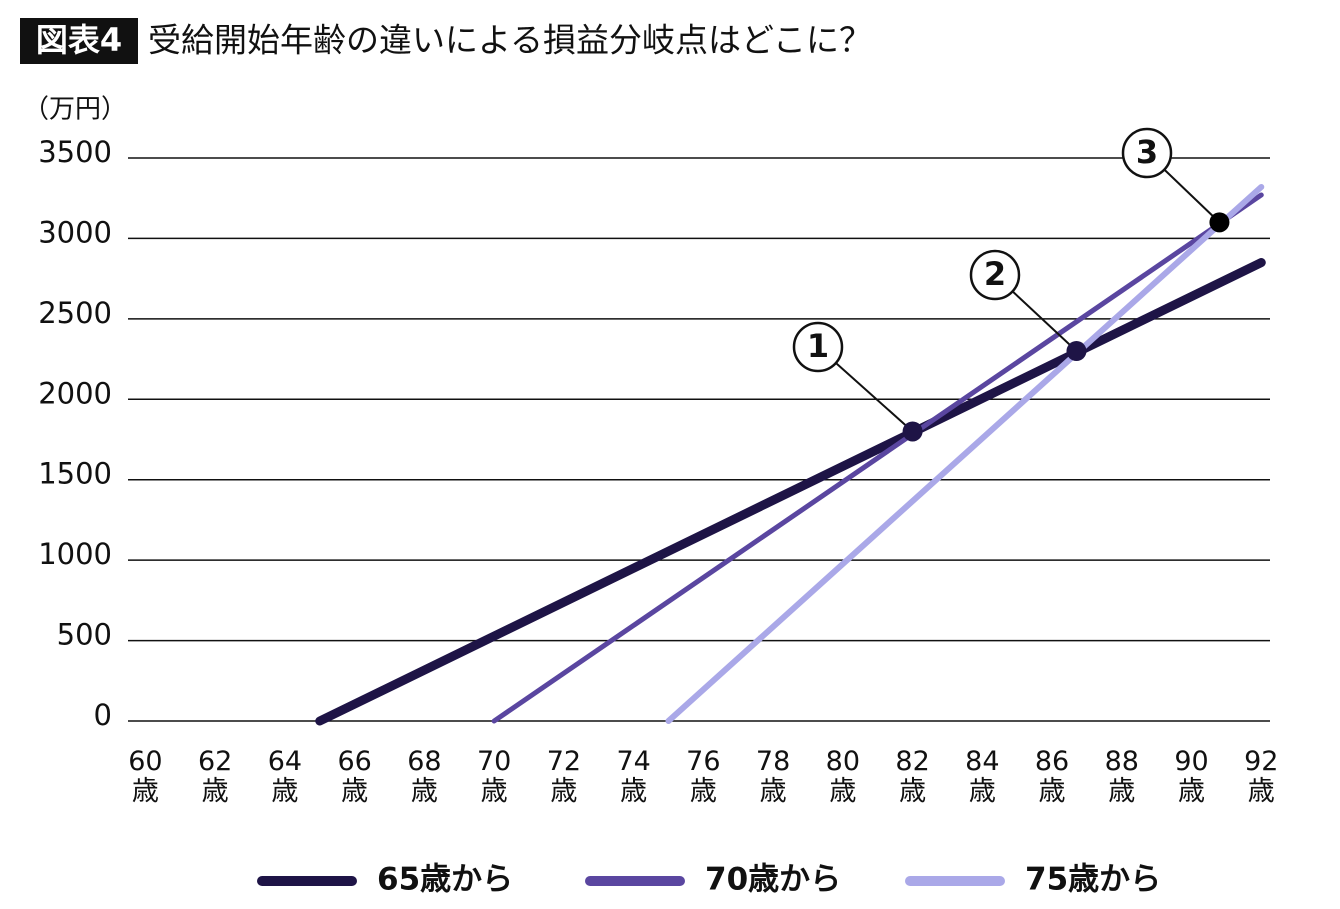  I want to click on y-tick-label: 2500, so click(75, 313).